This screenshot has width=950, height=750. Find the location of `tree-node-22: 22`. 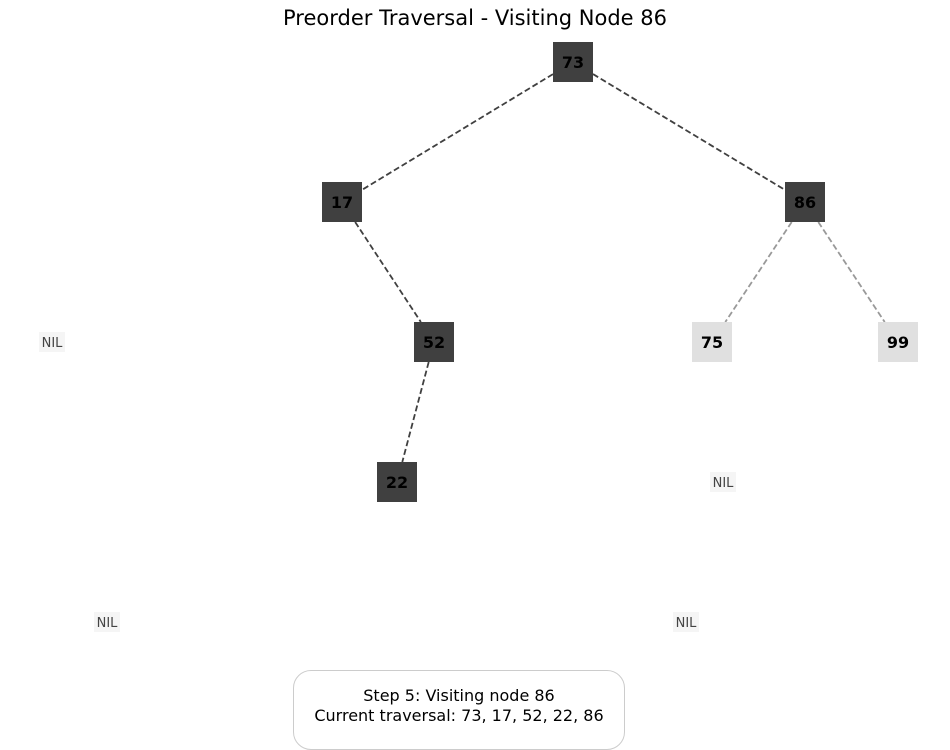

tree-node-22: 22 is located at coordinates (397, 482).